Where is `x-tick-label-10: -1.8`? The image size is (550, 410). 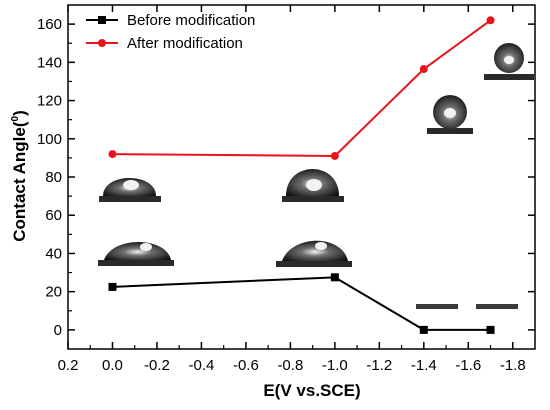
x-tick-label-10: -1.8 is located at coordinates (513, 365).